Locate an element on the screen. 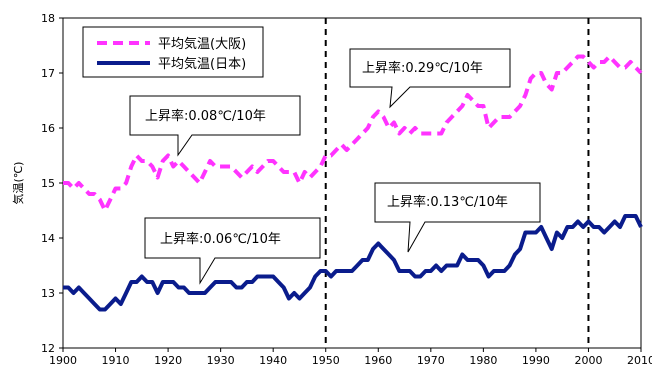 The height and width of the screenshot is (370, 652). x-tick-label: 2000 is located at coordinates (588, 360).